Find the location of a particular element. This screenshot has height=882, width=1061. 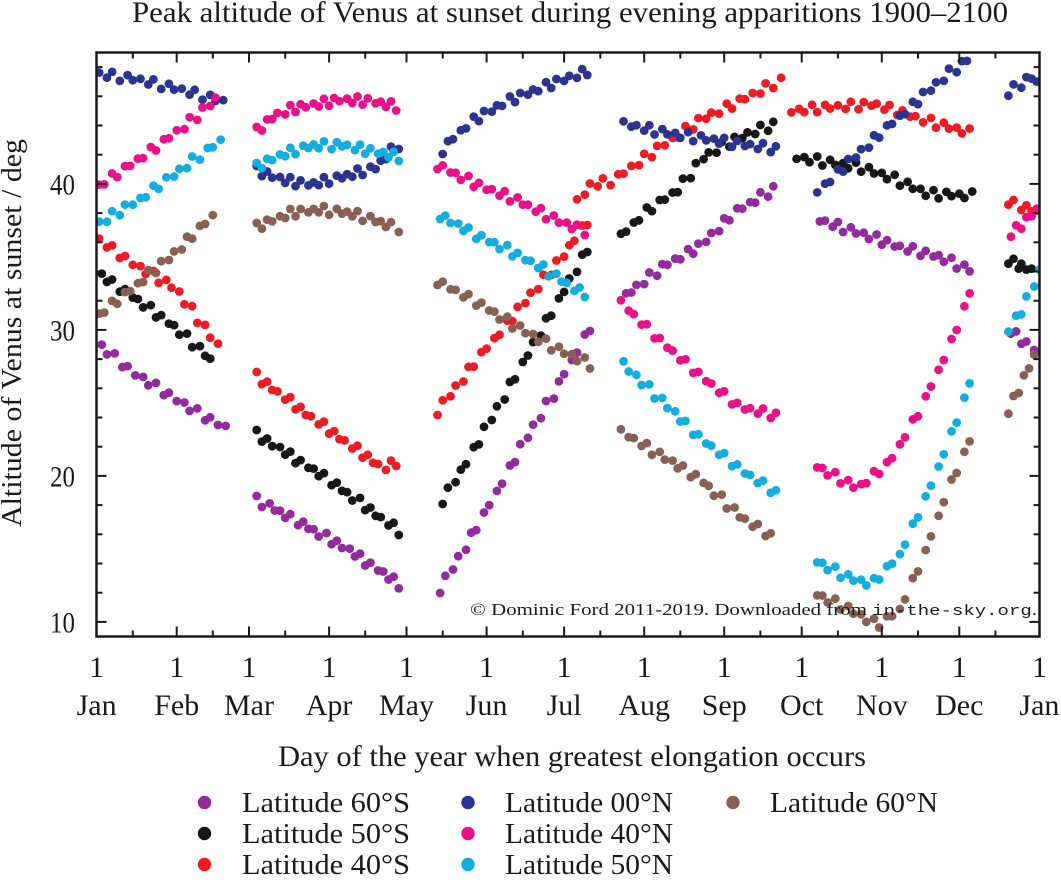

svg-text: Jul is located at coordinates (564, 705).